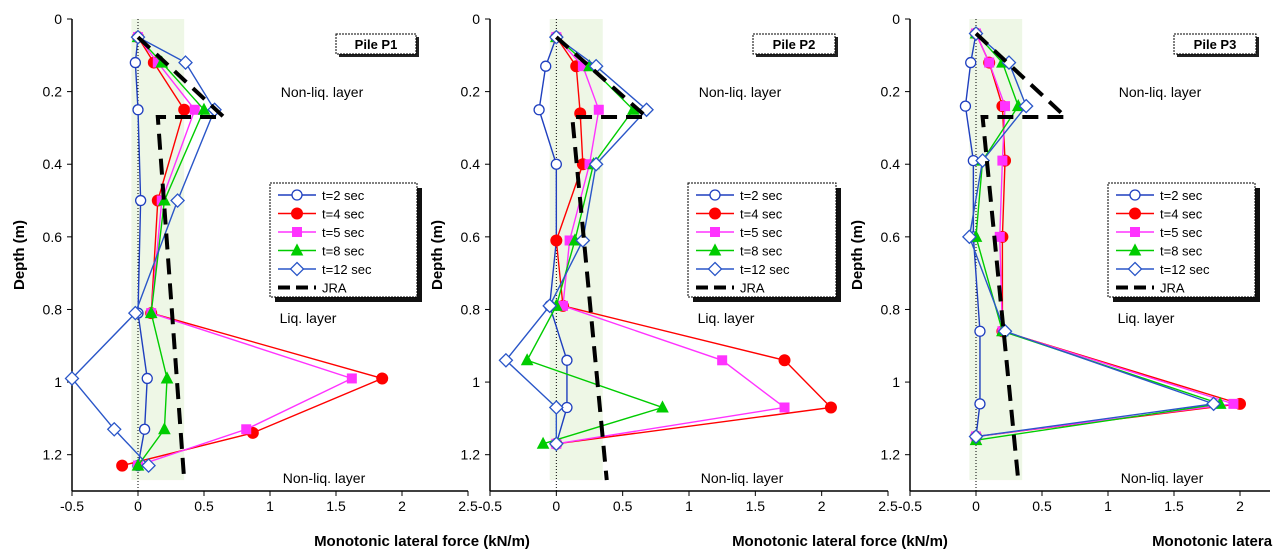 This screenshot has height=554, width=1273. What do you see at coordinates (761, 195) in the screenshot?
I see `legend-label: t=2 sec` at bounding box center [761, 195].